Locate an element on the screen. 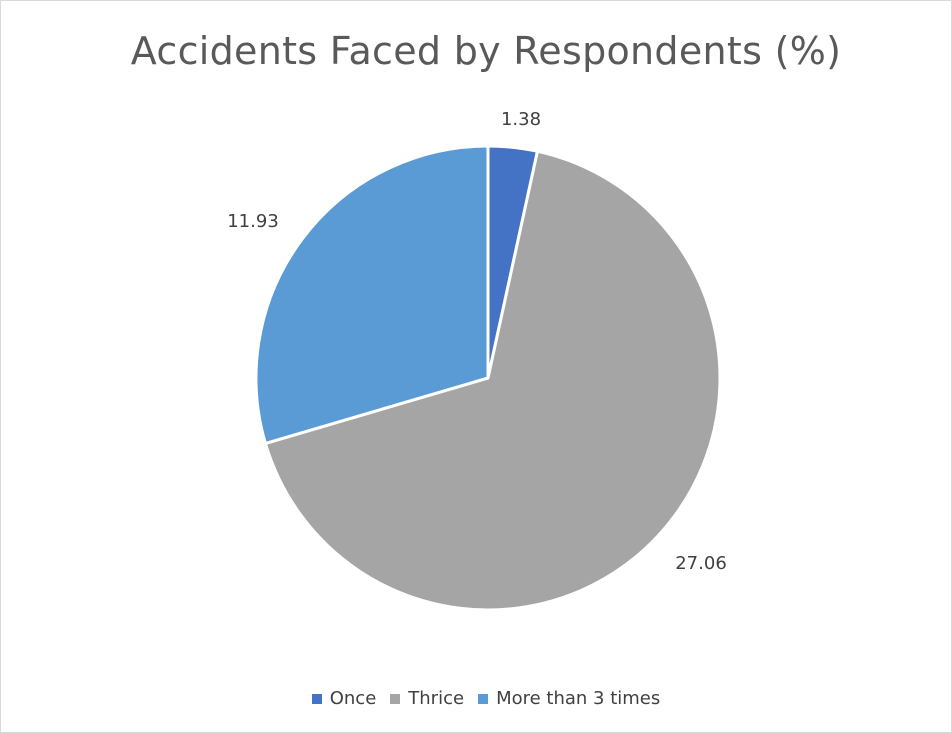 Image resolution: width=952 pixels, height=733 pixels. data-label-more-than-3-times: 11.93 is located at coordinates (253, 221).